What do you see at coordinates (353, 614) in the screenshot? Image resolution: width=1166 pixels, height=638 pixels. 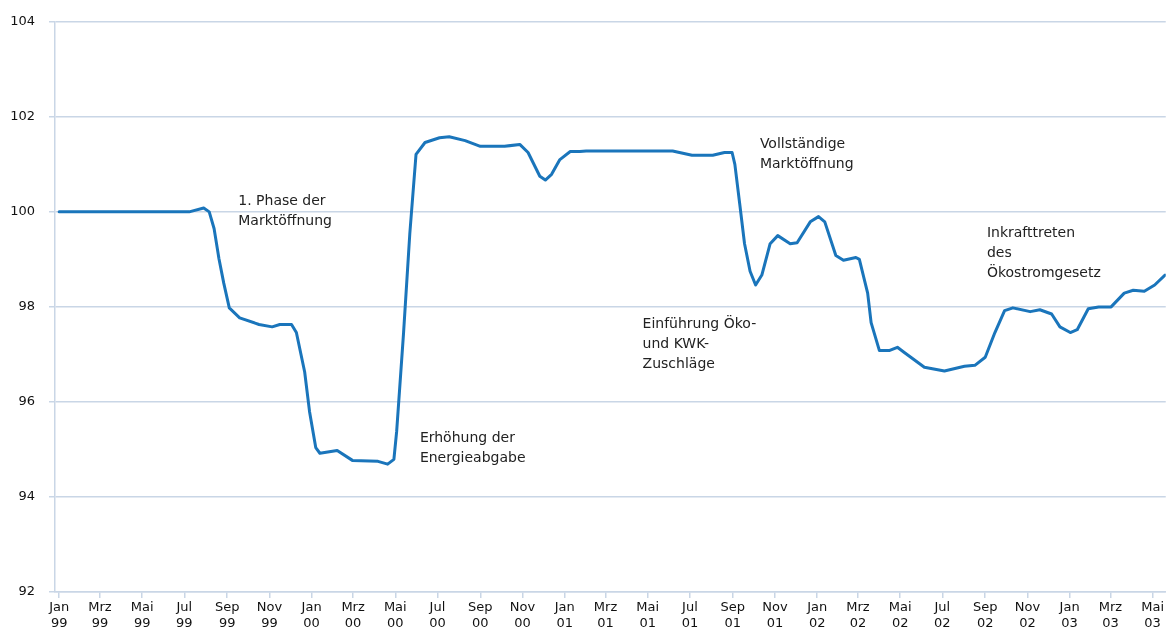 I see `x-tick-label: Mrz 00` at bounding box center [353, 614].